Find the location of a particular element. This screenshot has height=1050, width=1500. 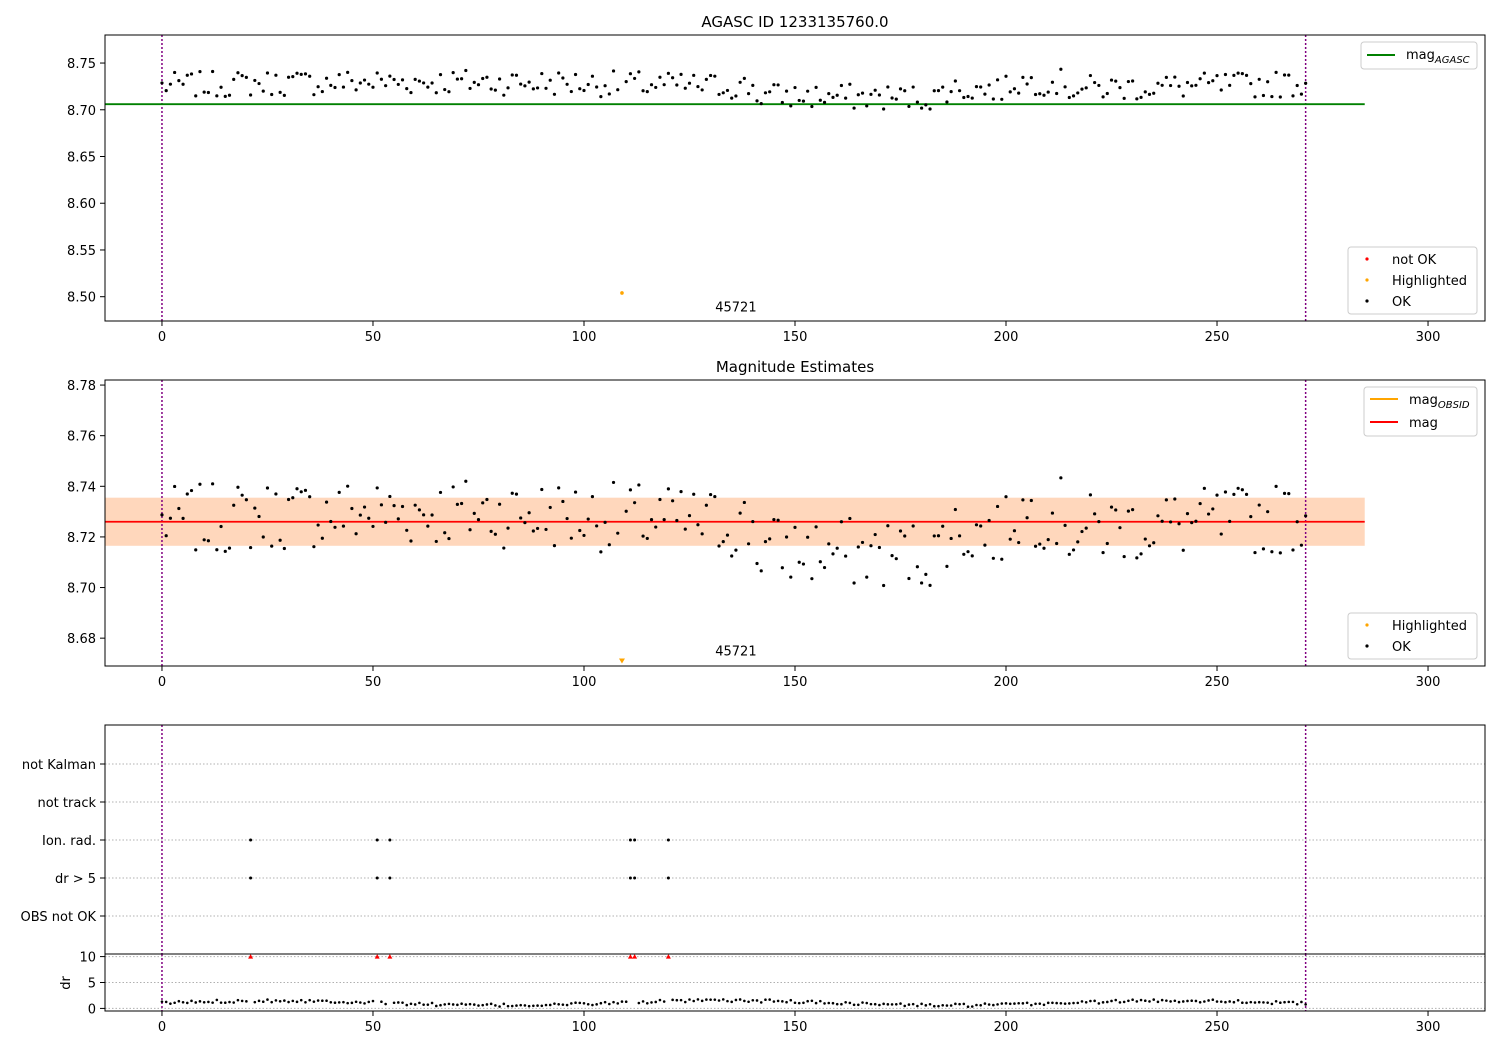

obsid-annotation: 45721 is located at coordinates (735, 307).